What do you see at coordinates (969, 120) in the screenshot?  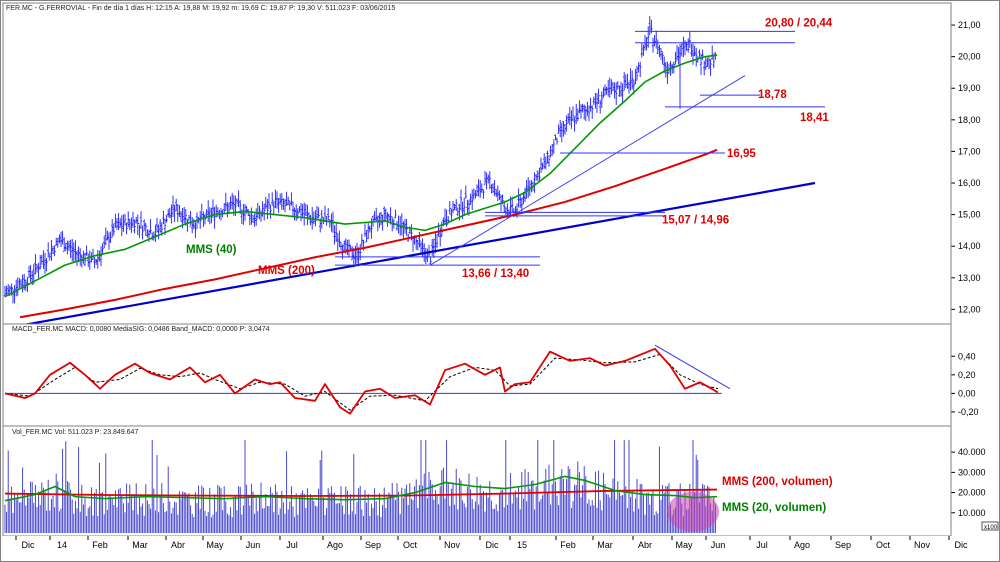 I see `price-tick-label: 18,00` at bounding box center [969, 120].